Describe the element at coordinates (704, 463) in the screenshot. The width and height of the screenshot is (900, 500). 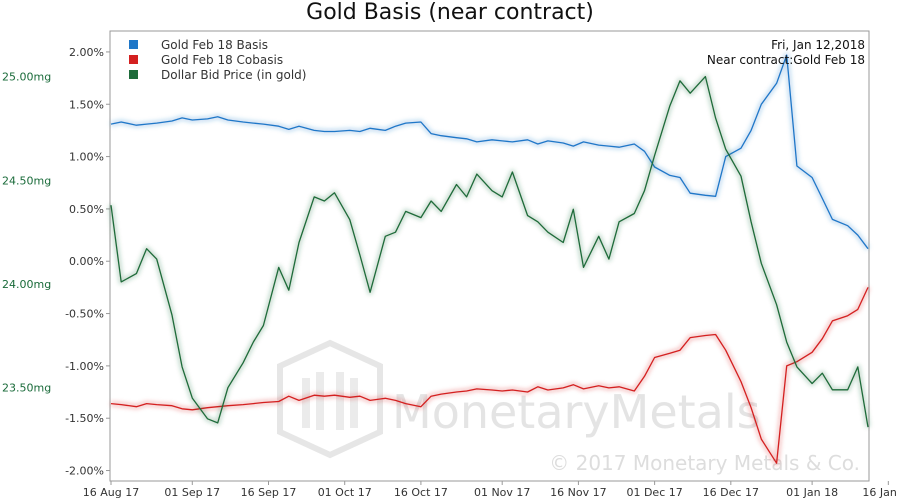
I see `copyright-text: © 2017 Monetary Metals & Co.` at that location.